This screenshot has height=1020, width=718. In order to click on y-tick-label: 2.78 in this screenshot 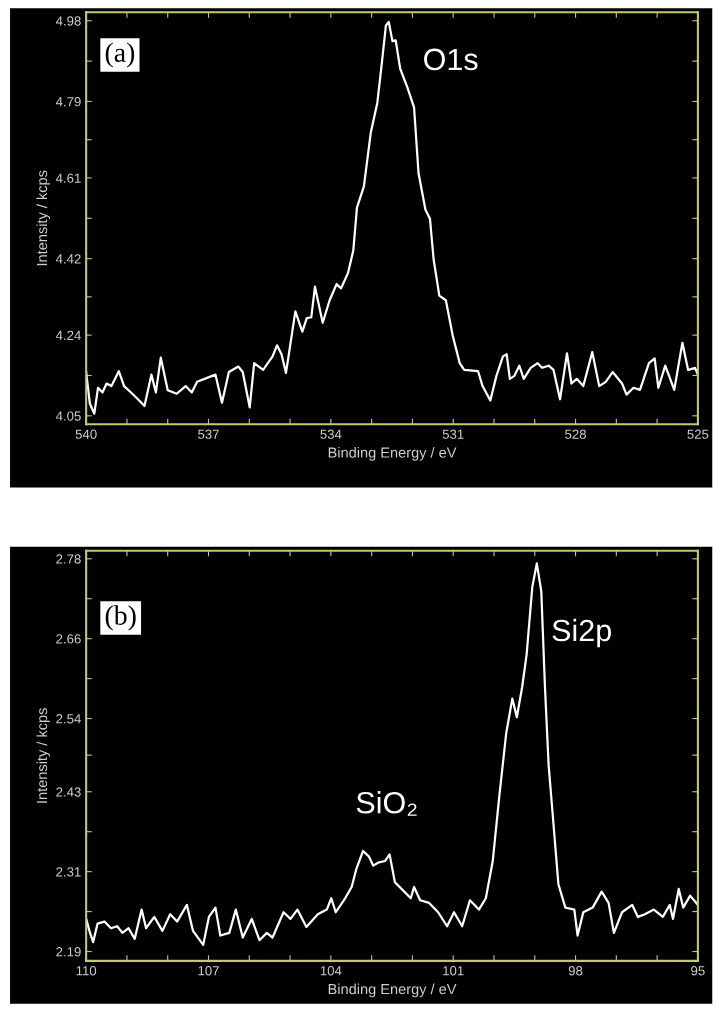, I will do `click(68, 559)`.